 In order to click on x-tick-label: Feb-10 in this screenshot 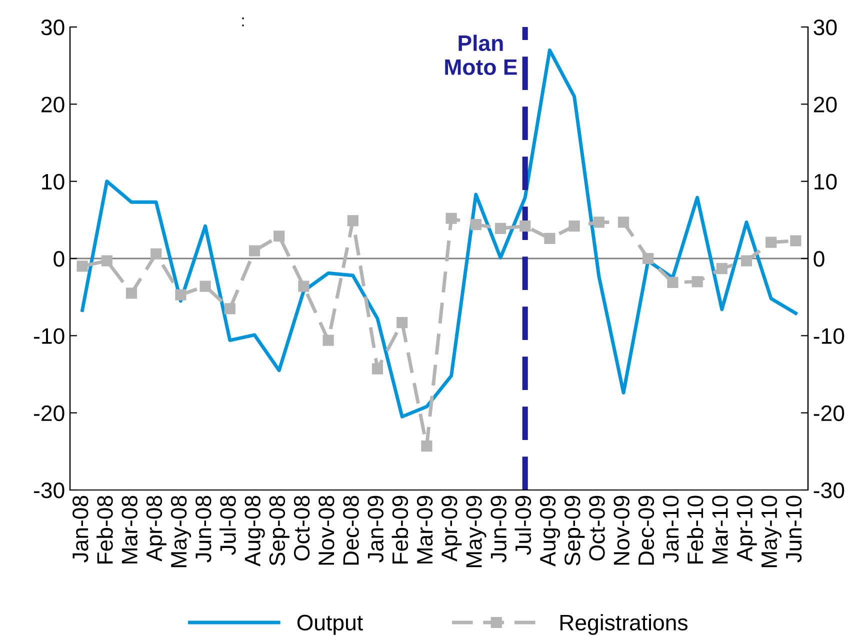, I will do `click(695, 530)`.